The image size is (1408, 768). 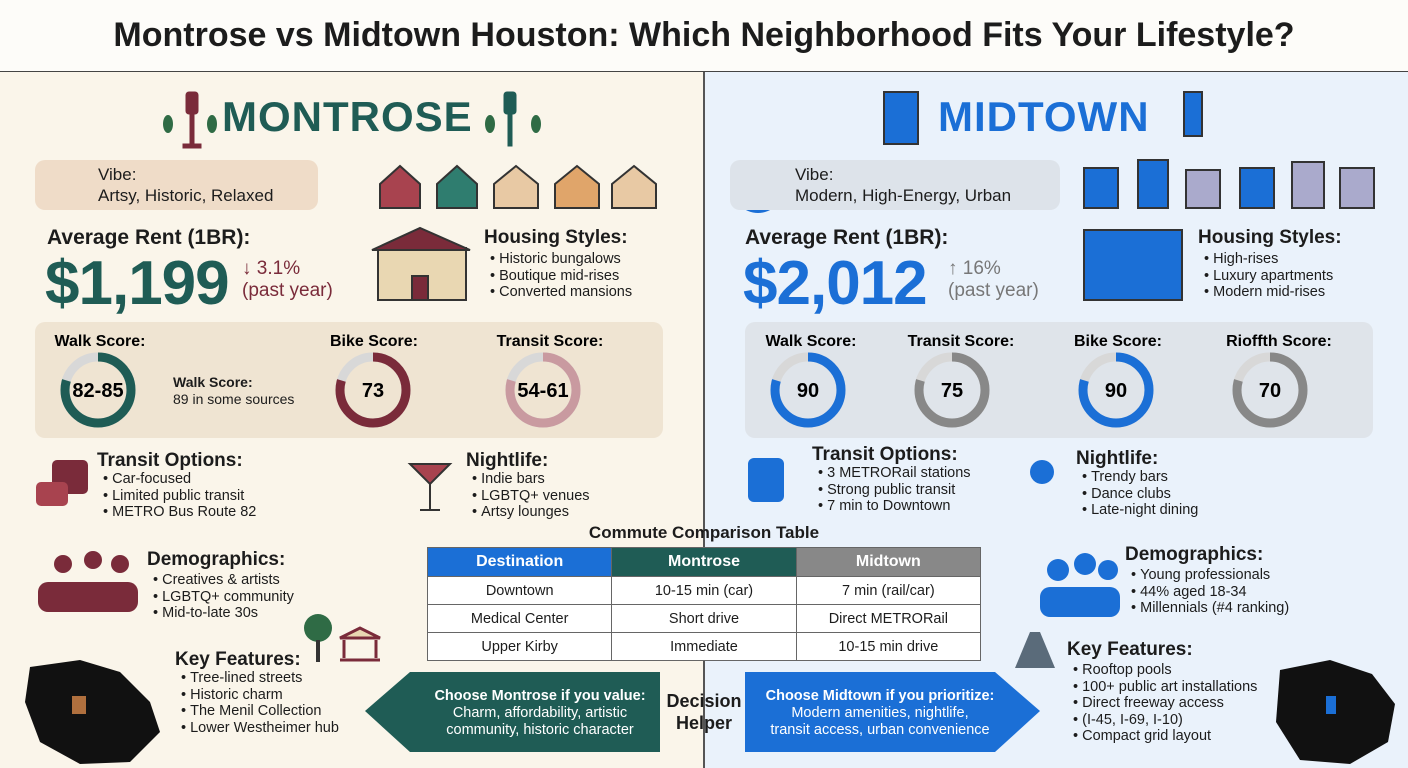 I want to click on list-item: Limited public transit, so click(x=179, y=496).